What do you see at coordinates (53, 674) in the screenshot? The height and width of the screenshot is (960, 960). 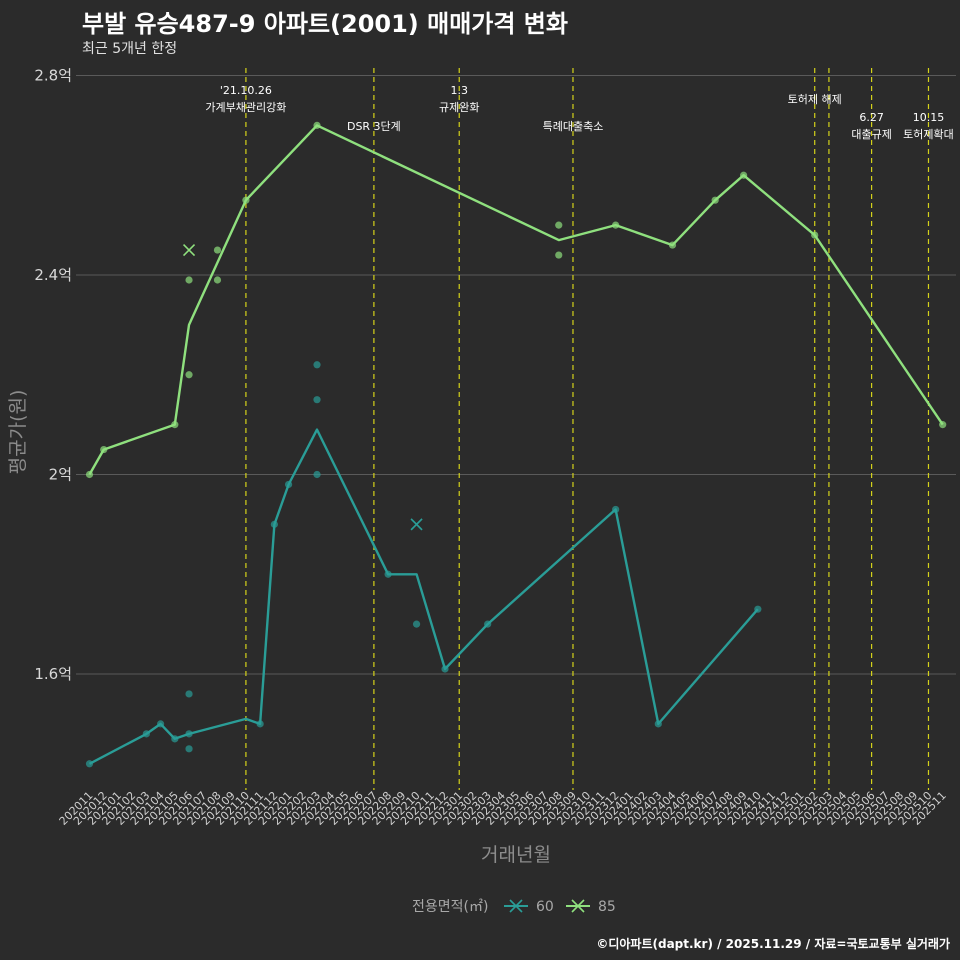 I see `y-tick-label: 1.6억` at bounding box center [53, 674].